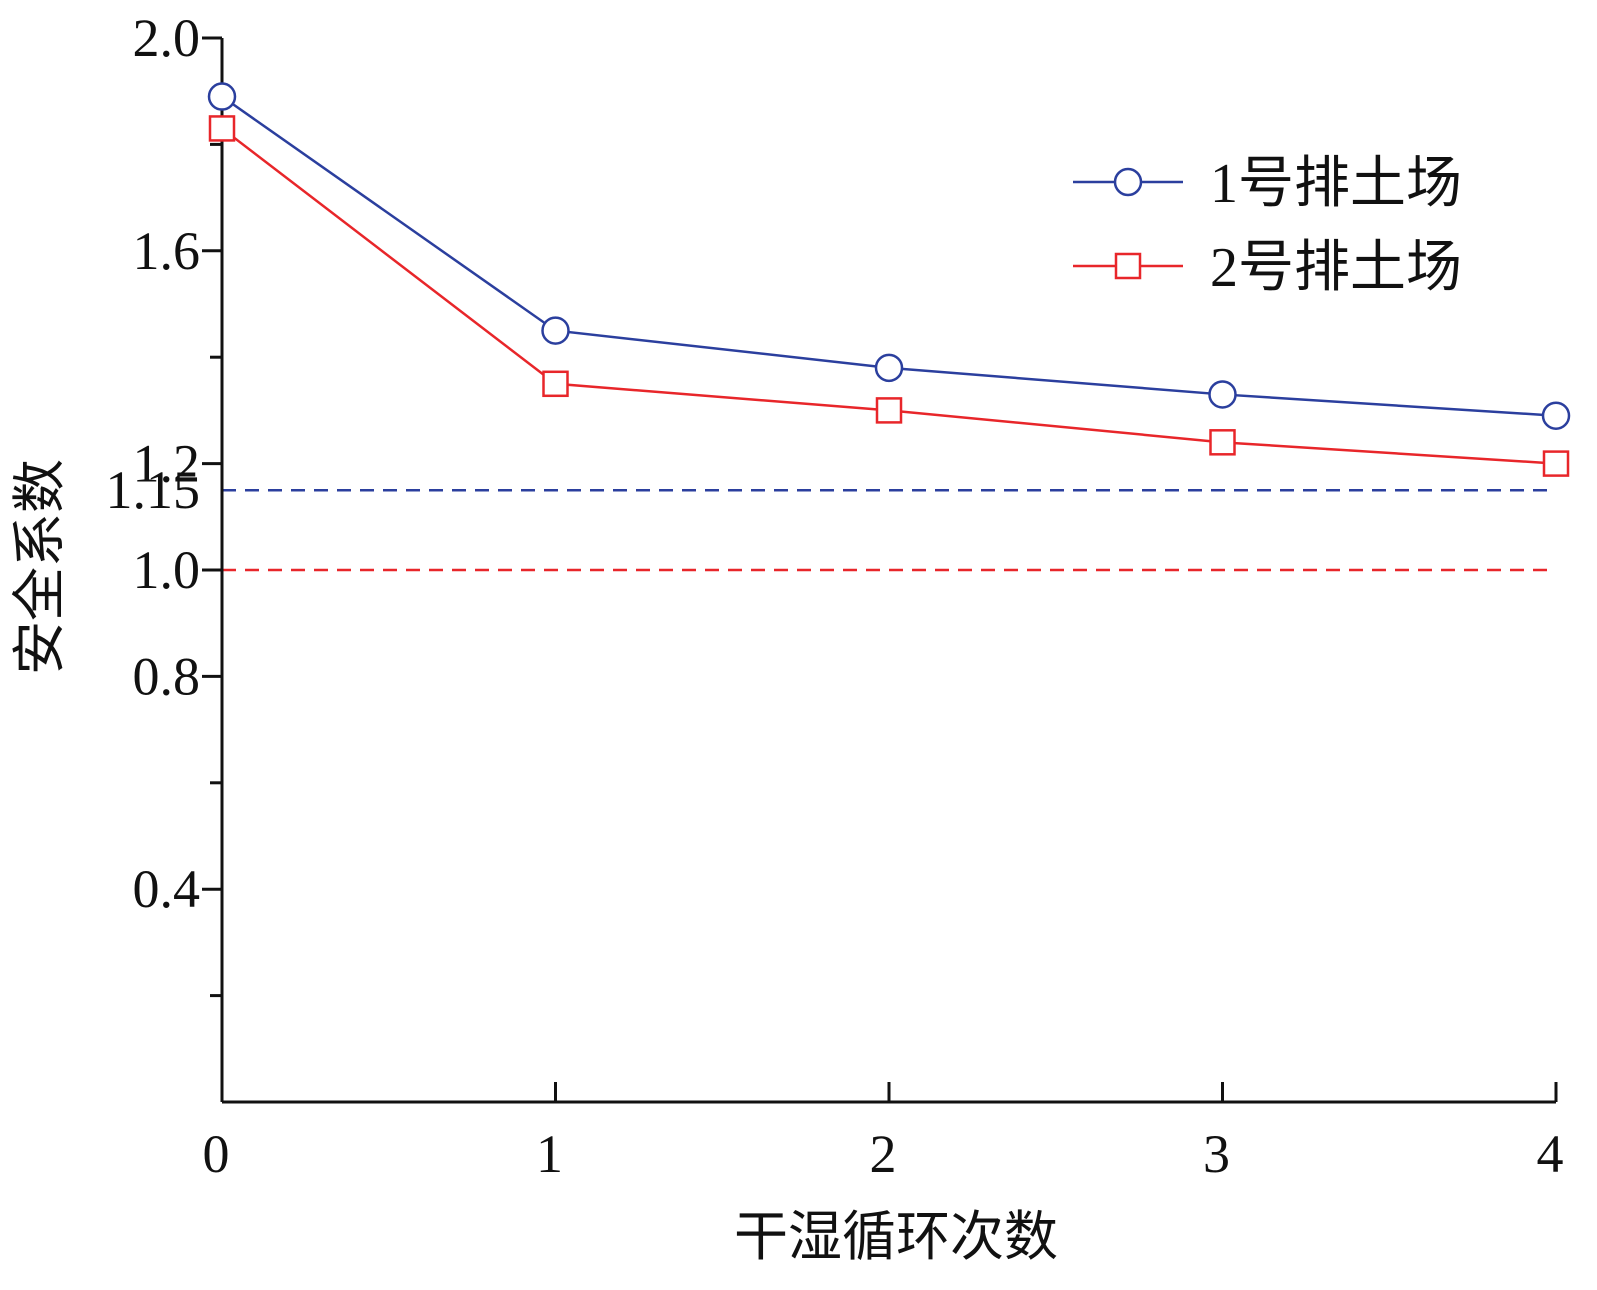  I want to click on x-tick-label-3: 3, so click(1216, 1154).